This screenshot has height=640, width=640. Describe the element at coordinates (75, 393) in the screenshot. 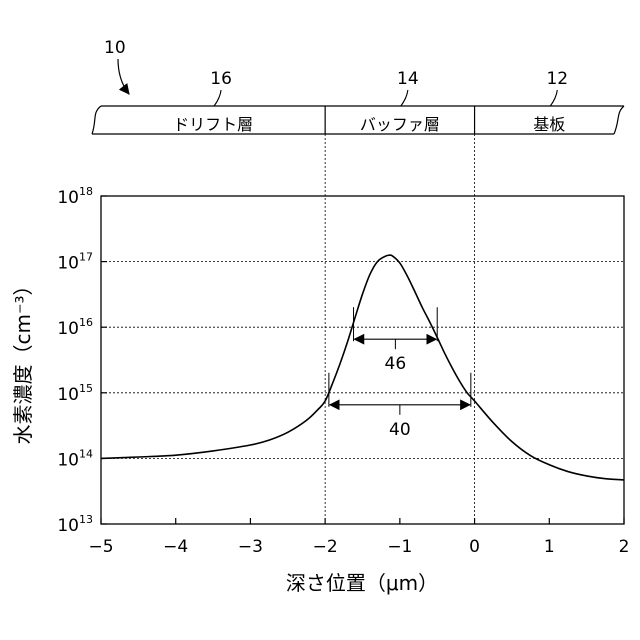

I see `y-tick-label: 1015` at that location.